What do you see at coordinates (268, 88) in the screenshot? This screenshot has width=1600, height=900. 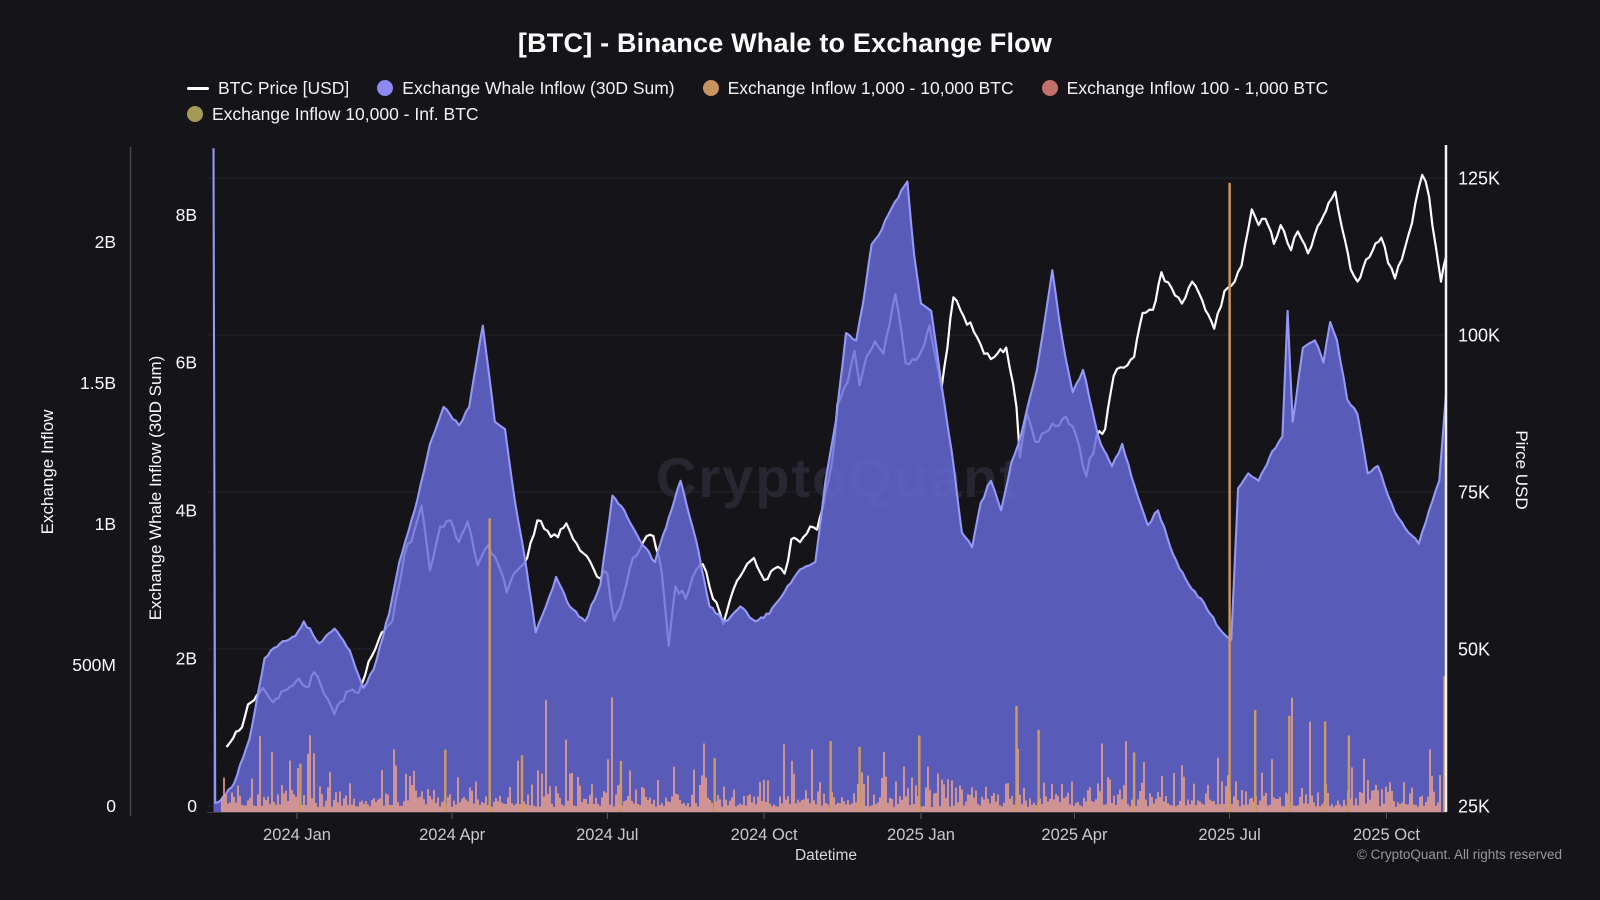 I see `legend-item-btc-price: BTC Price [USD]` at bounding box center [268, 88].